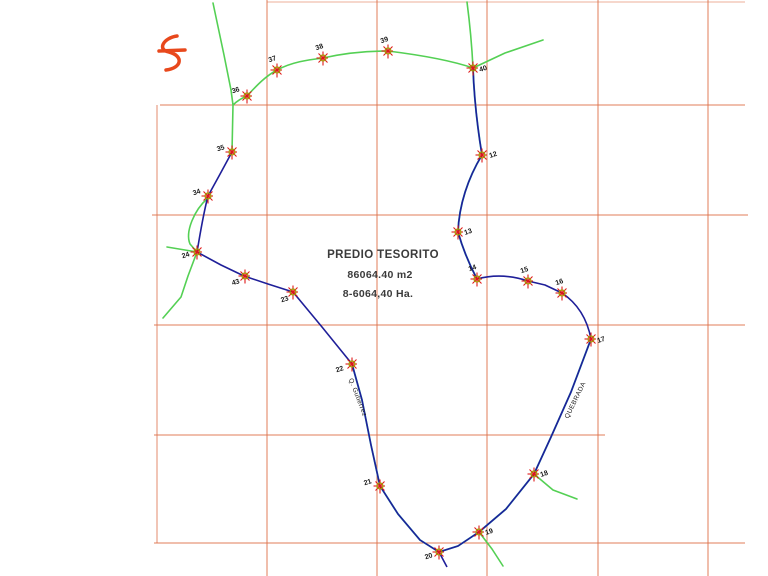  Describe the element at coordinates (197, 192) in the screenshot. I see `point-number-34: 34` at that location.